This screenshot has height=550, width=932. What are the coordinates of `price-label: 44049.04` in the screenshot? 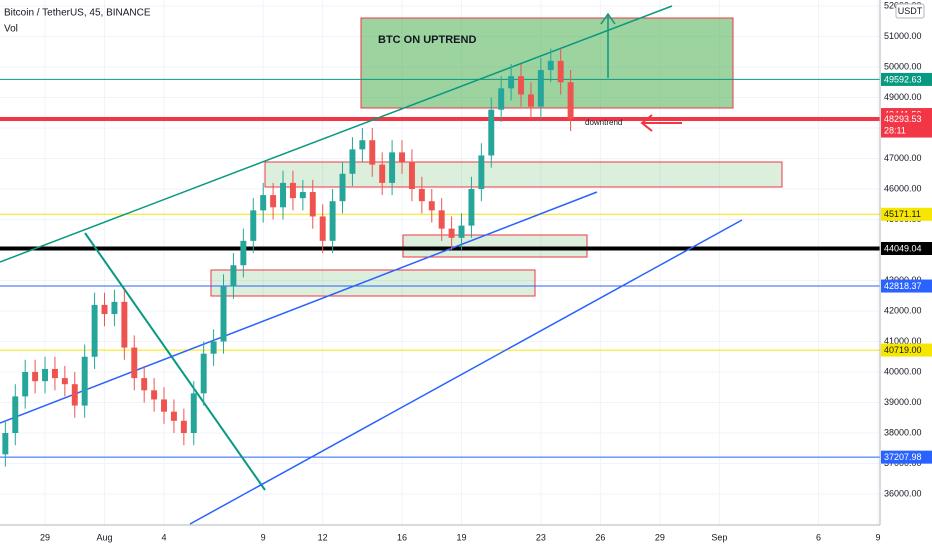 It's located at (903, 248).